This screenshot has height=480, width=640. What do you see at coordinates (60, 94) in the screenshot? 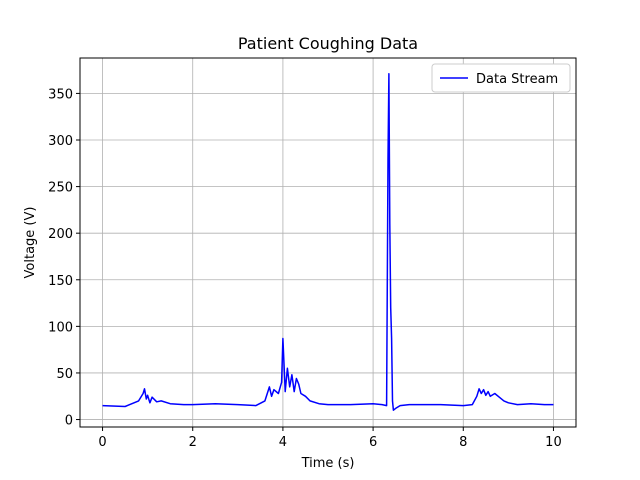
I see `y-tick-label: 350` at bounding box center [60, 94].